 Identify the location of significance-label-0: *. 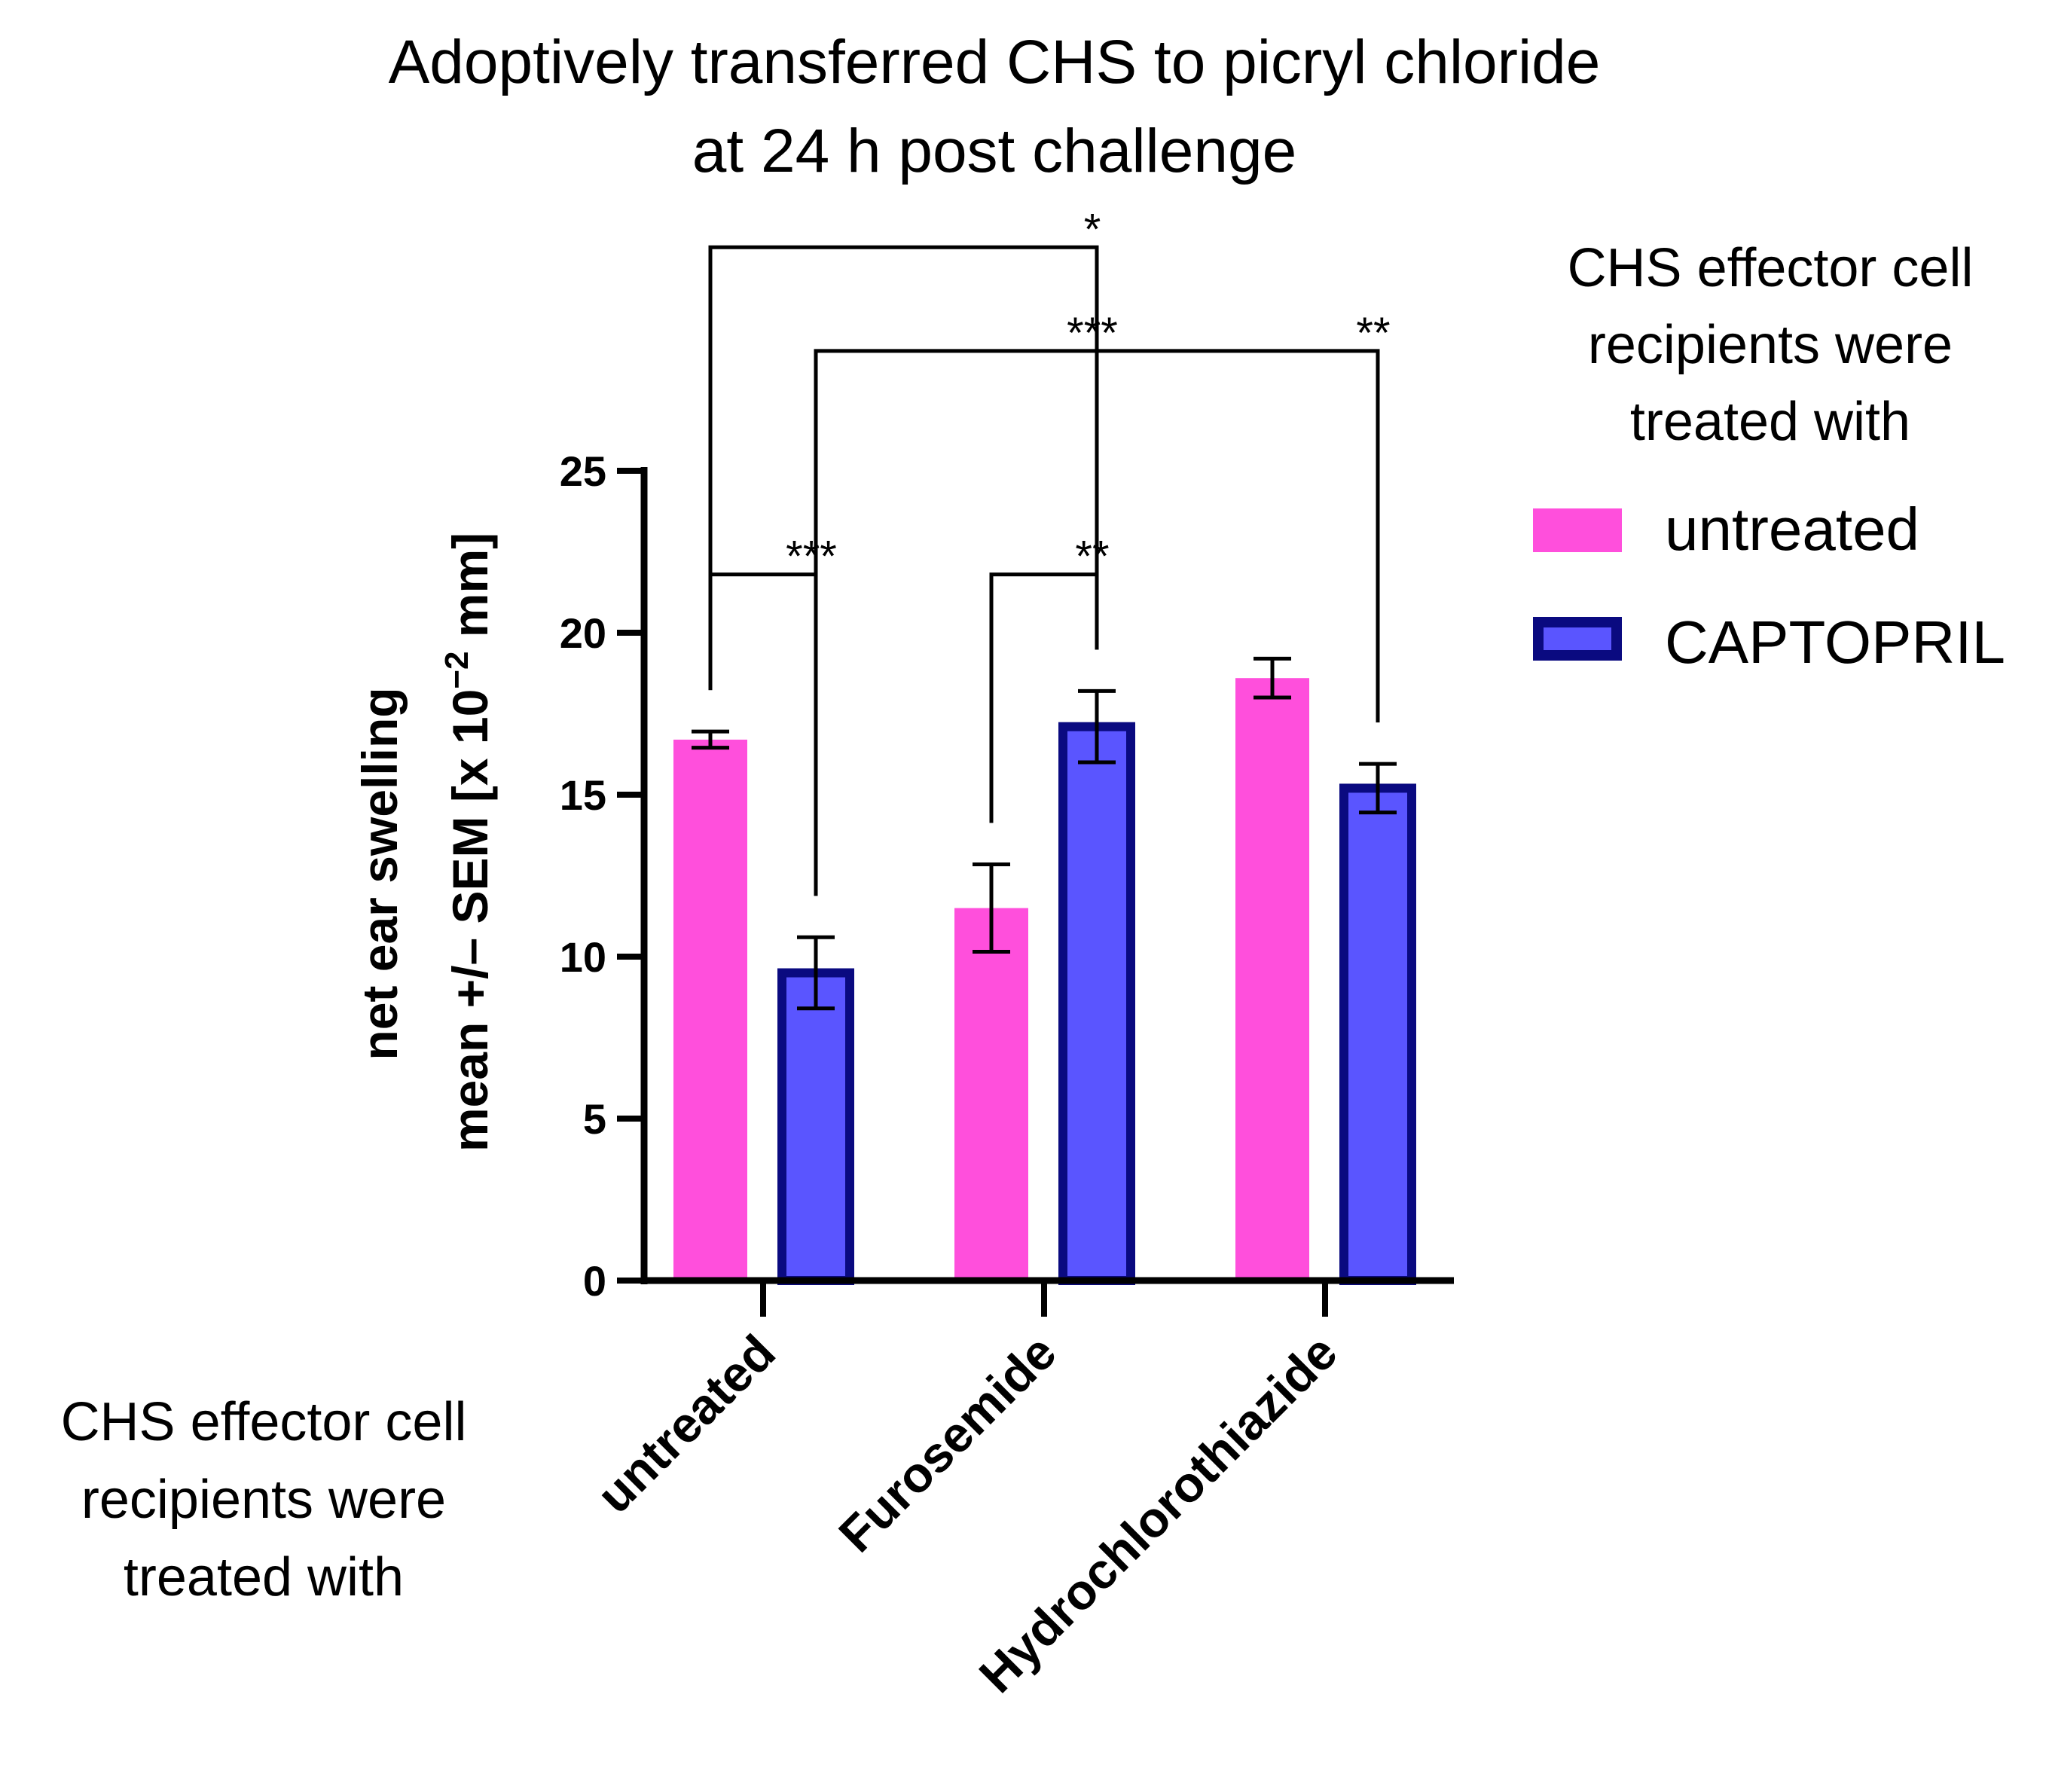
(1092, 229).